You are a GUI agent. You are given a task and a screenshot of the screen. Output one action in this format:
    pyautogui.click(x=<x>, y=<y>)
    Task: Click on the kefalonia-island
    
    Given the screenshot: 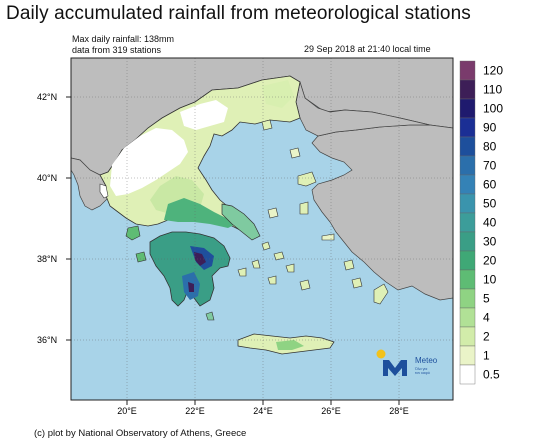 What is the action you would take?
    pyautogui.click(x=133, y=233)
    